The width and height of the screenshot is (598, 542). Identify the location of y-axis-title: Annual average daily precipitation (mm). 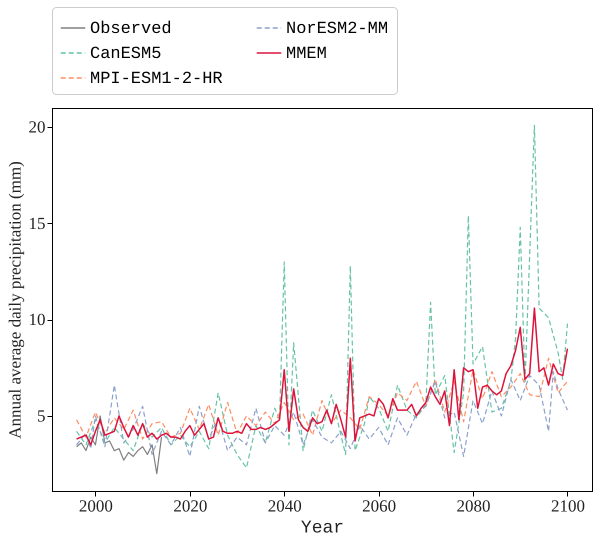
(15, 300).